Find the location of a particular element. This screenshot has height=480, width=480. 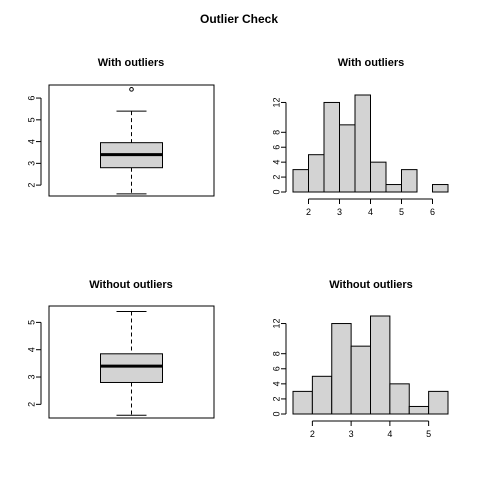

panel-histogram-without-outliers: Without outliers 0 2 4 6 8 12 2 3 4 5 is located at coordinates (360, 359).